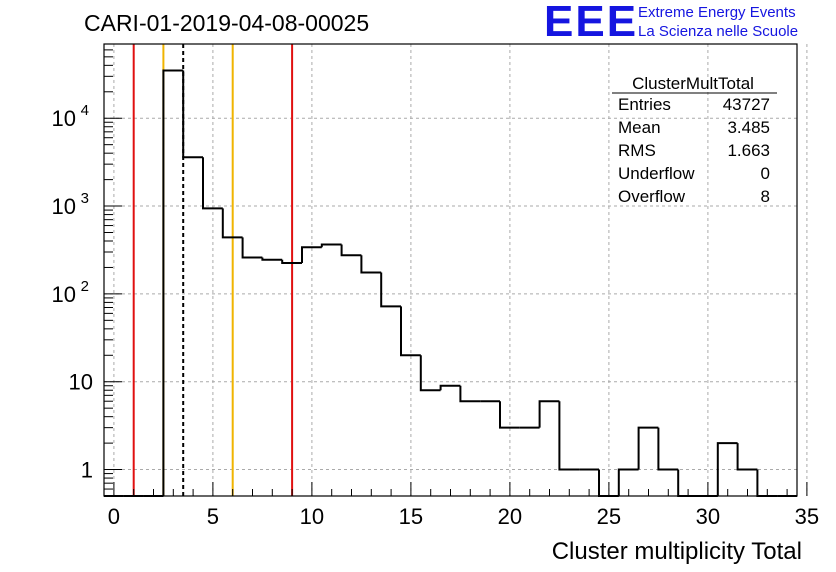 The width and height of the screenshot is (836, 572). Describe the element at coordinates (213, 516) in the screenshot. I see `x-tick-label: 5` at that location.